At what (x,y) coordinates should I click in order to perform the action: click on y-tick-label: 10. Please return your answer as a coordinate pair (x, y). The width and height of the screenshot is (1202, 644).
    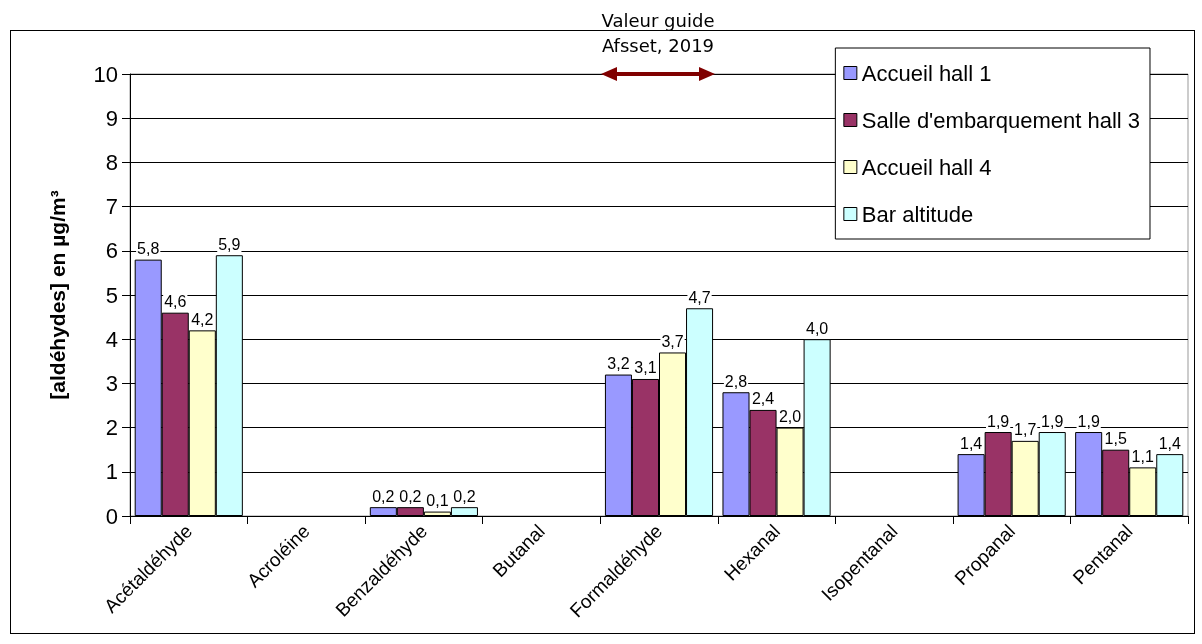
    Looking at the image, I should click on (105, 74).